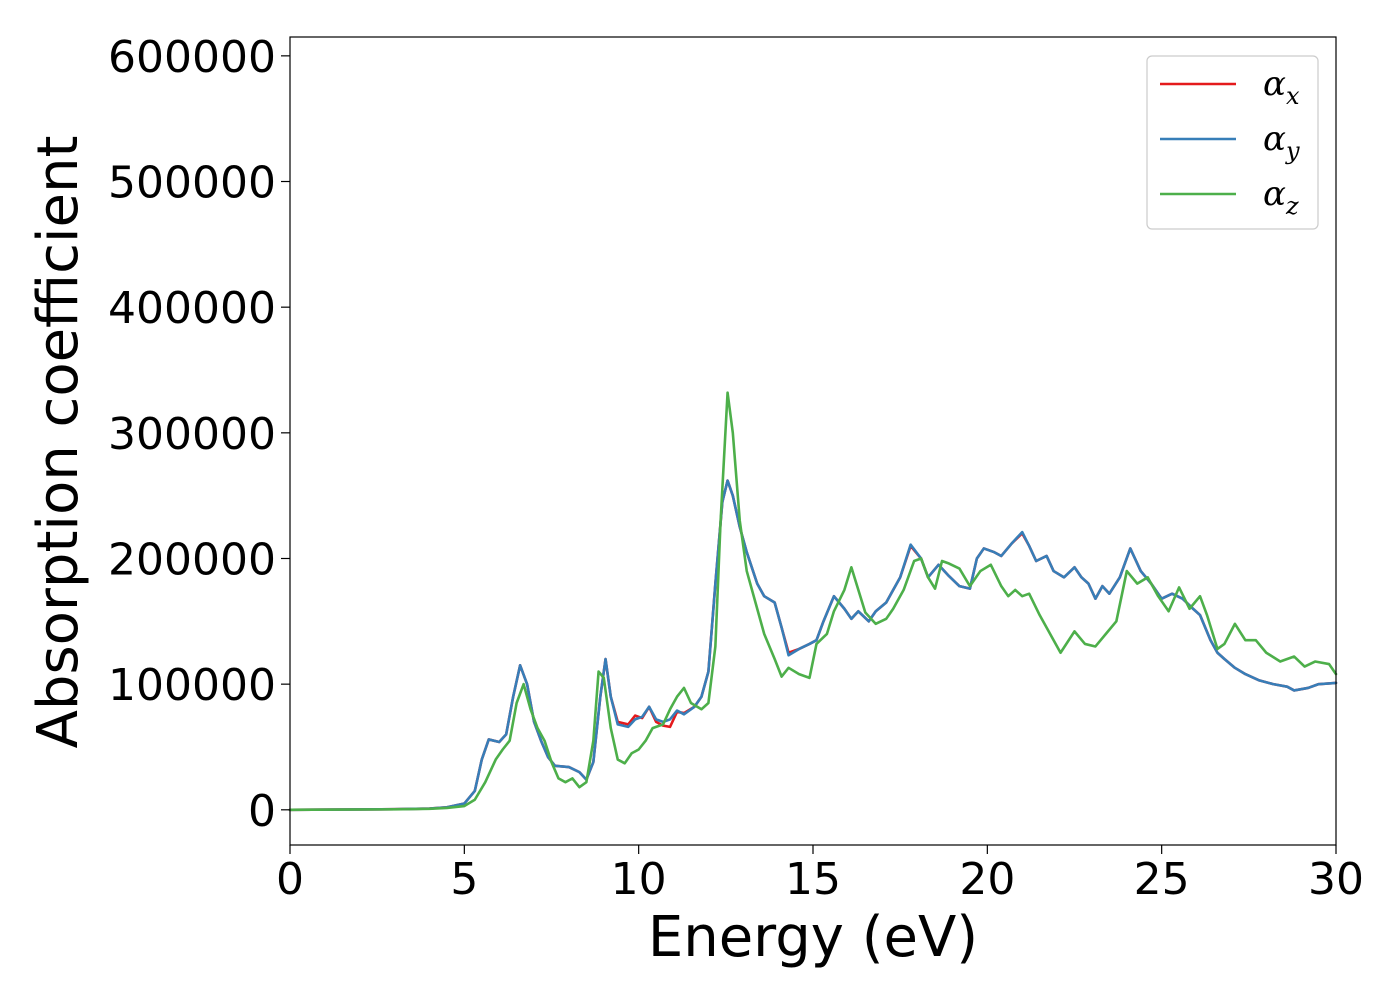 The width and height of the screenshot is (1400, 1000). Describe the element at coordinates (192, 559) in the screenshot. I see `y-tick-label: 200000` at that location.